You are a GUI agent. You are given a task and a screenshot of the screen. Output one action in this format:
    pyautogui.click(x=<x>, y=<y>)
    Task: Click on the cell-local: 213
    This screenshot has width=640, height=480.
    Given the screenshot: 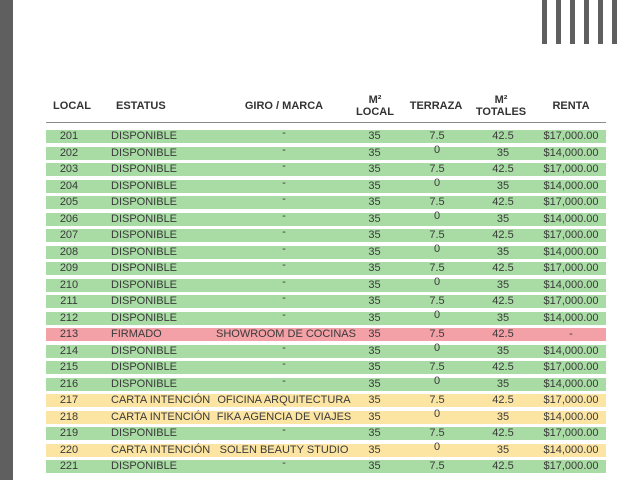 What is the action you would take?
    pyautogui.click(x=69, y=334)
    